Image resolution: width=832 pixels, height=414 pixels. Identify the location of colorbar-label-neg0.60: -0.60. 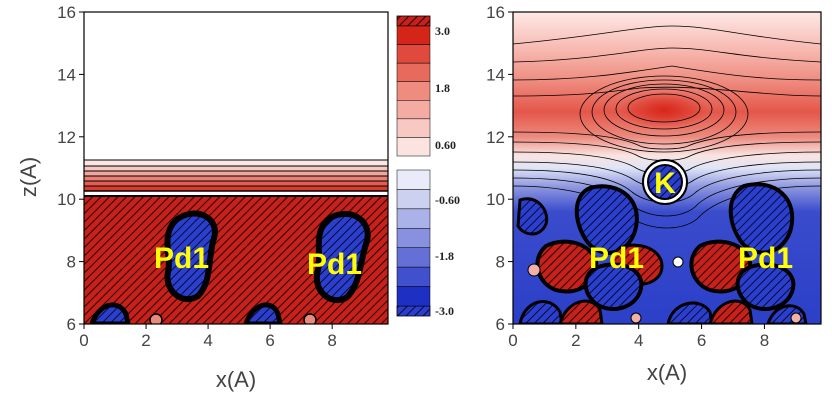
(447, 200).